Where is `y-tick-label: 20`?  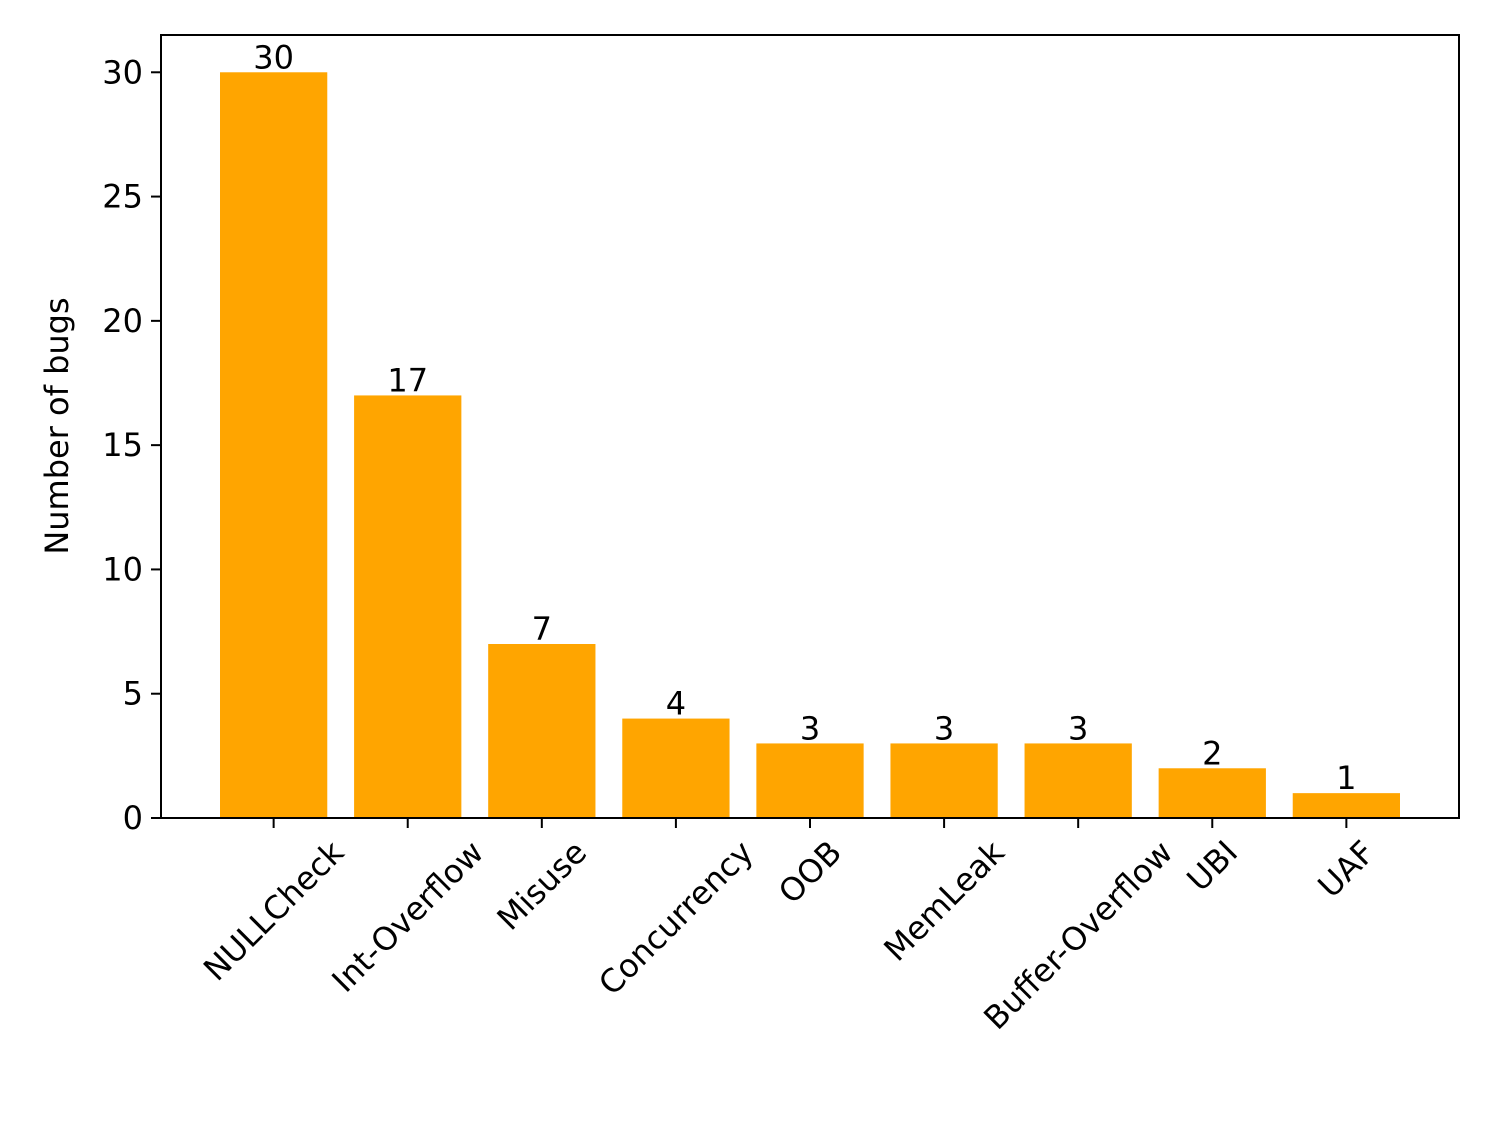 y-tick-label: 20 is located at coordinates (122, 321).